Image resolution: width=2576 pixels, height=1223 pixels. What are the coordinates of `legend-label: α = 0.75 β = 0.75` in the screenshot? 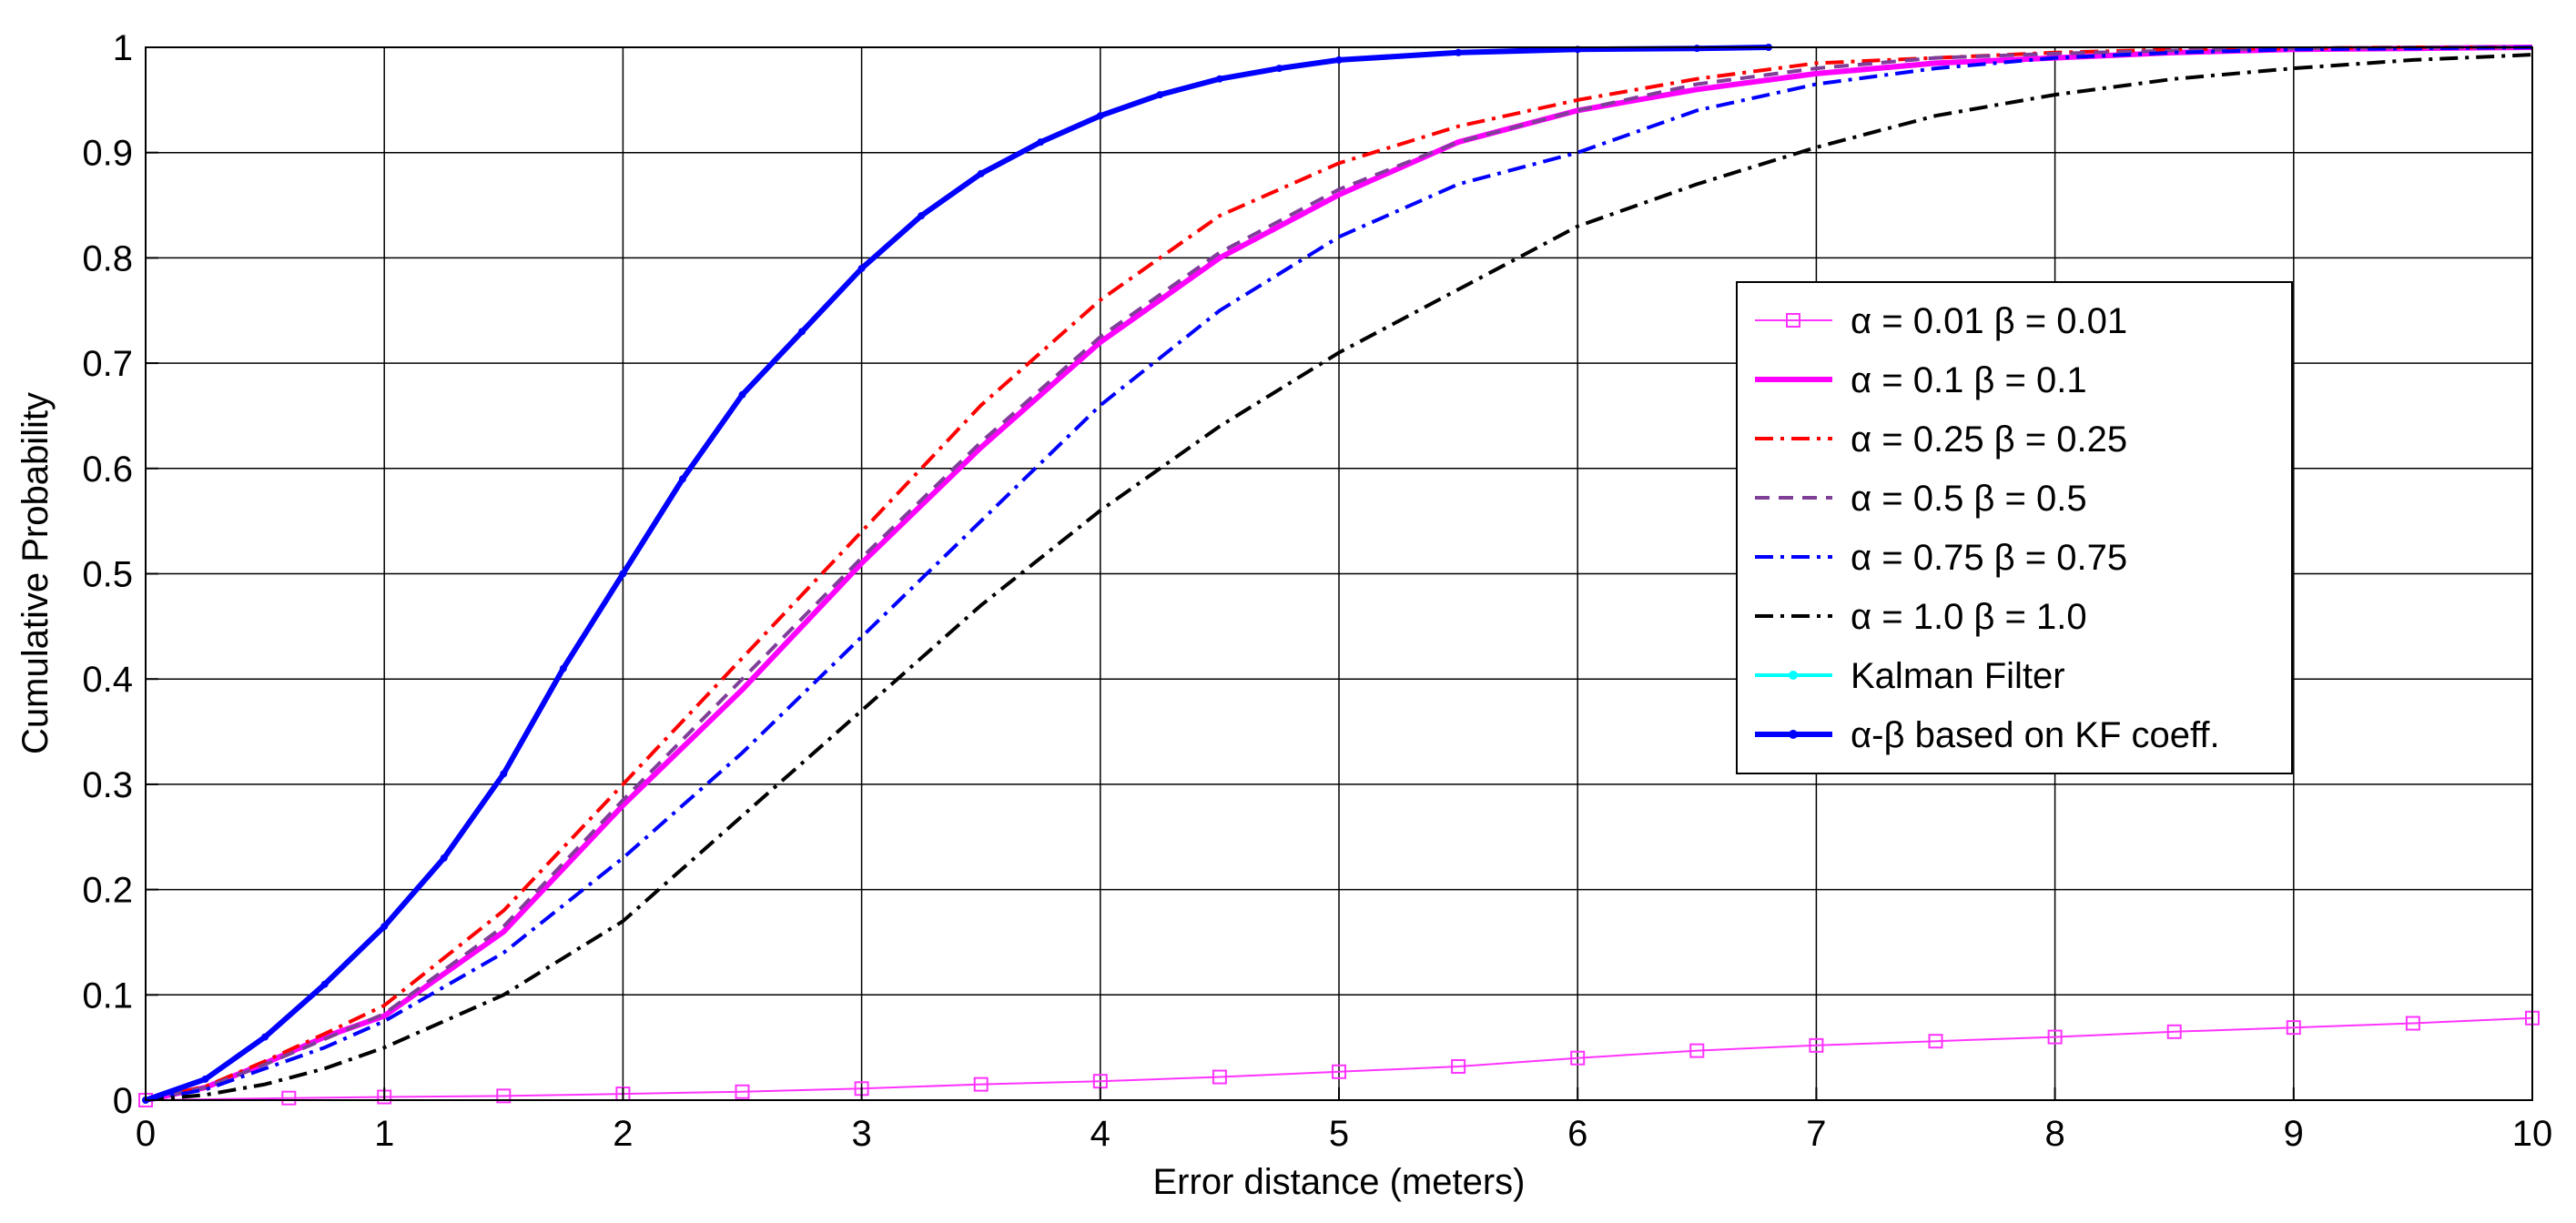 It's located at (1989, 558).